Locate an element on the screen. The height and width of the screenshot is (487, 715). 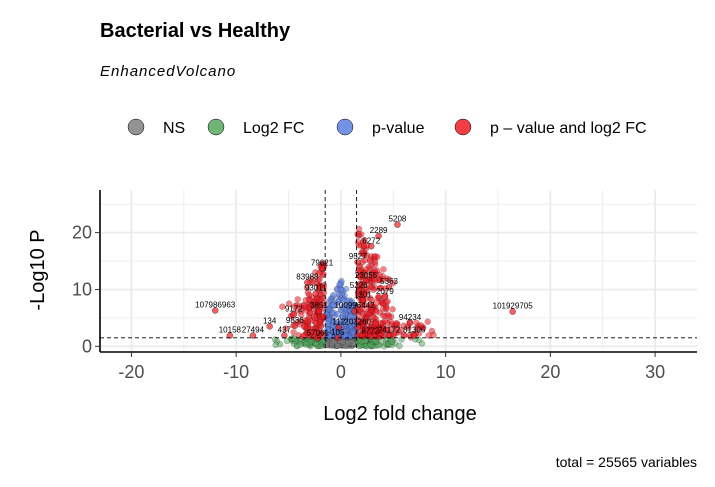
point-label: 2079 is located at coordinates (385, 291).